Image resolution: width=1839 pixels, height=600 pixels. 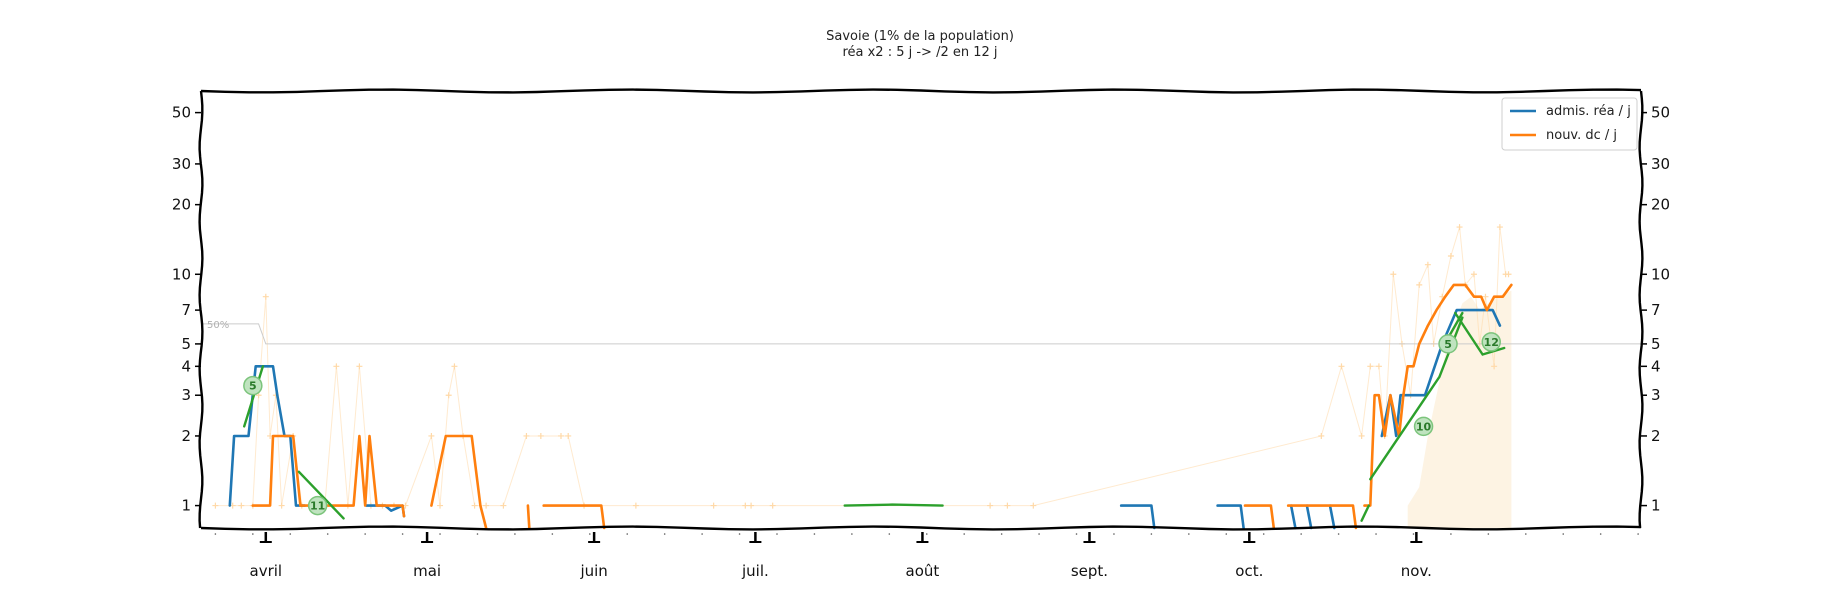 I want to click on x-tick-label: sept., so click(x=1089, y=571).